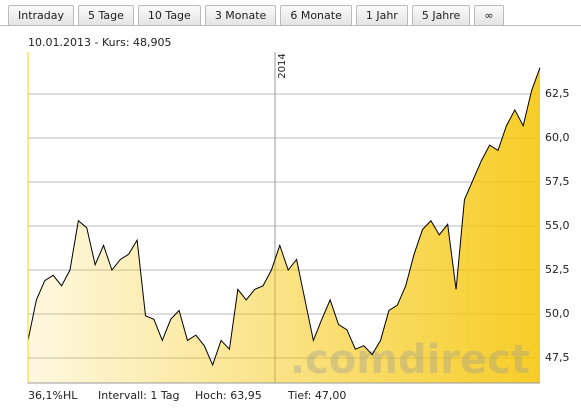  Describe the element at coordinates (557, 93) in the screenshot. I see `y-tick-label: 62,5` at that location.